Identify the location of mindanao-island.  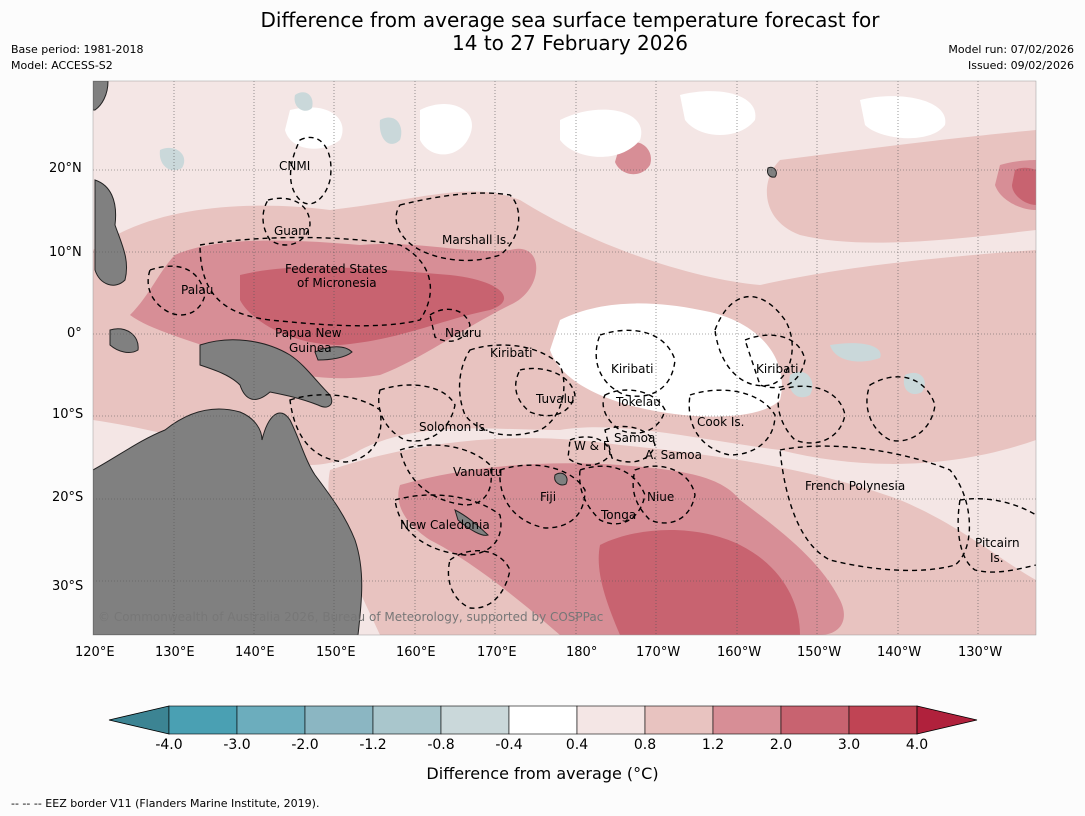
(124, 340).